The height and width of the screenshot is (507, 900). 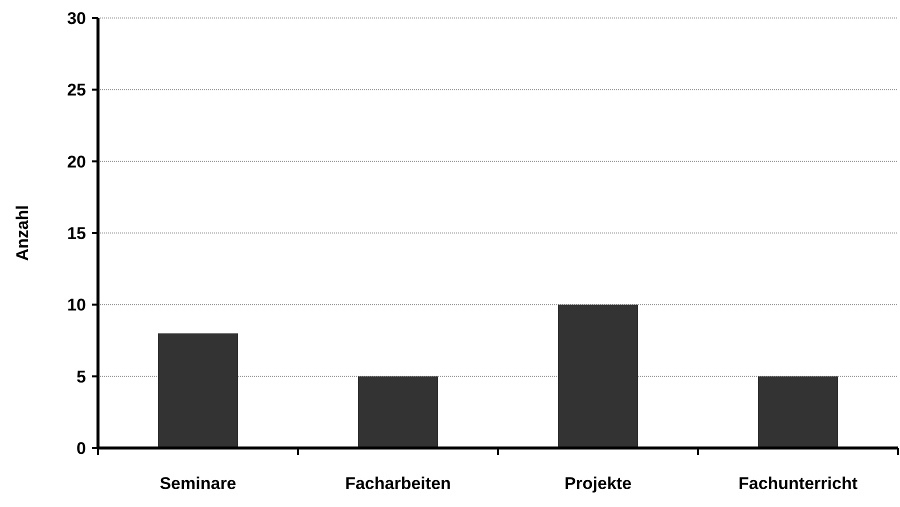 I want to click on y-tick-label: 15, so click(x=76, y=233).